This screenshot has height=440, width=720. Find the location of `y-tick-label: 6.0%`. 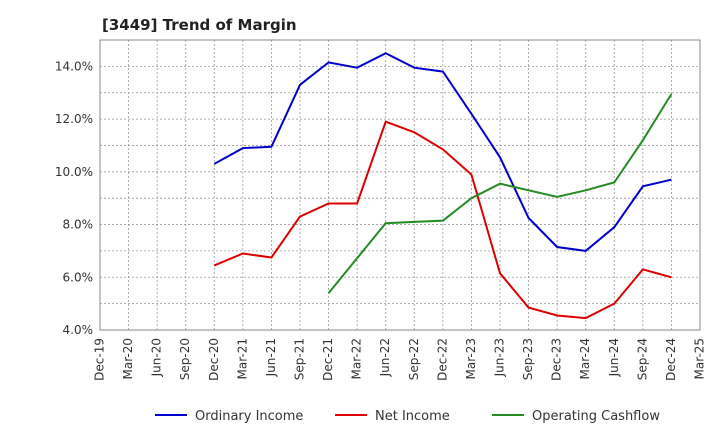

y-tick-label: 6.0% is located at coordinates (78, 277).